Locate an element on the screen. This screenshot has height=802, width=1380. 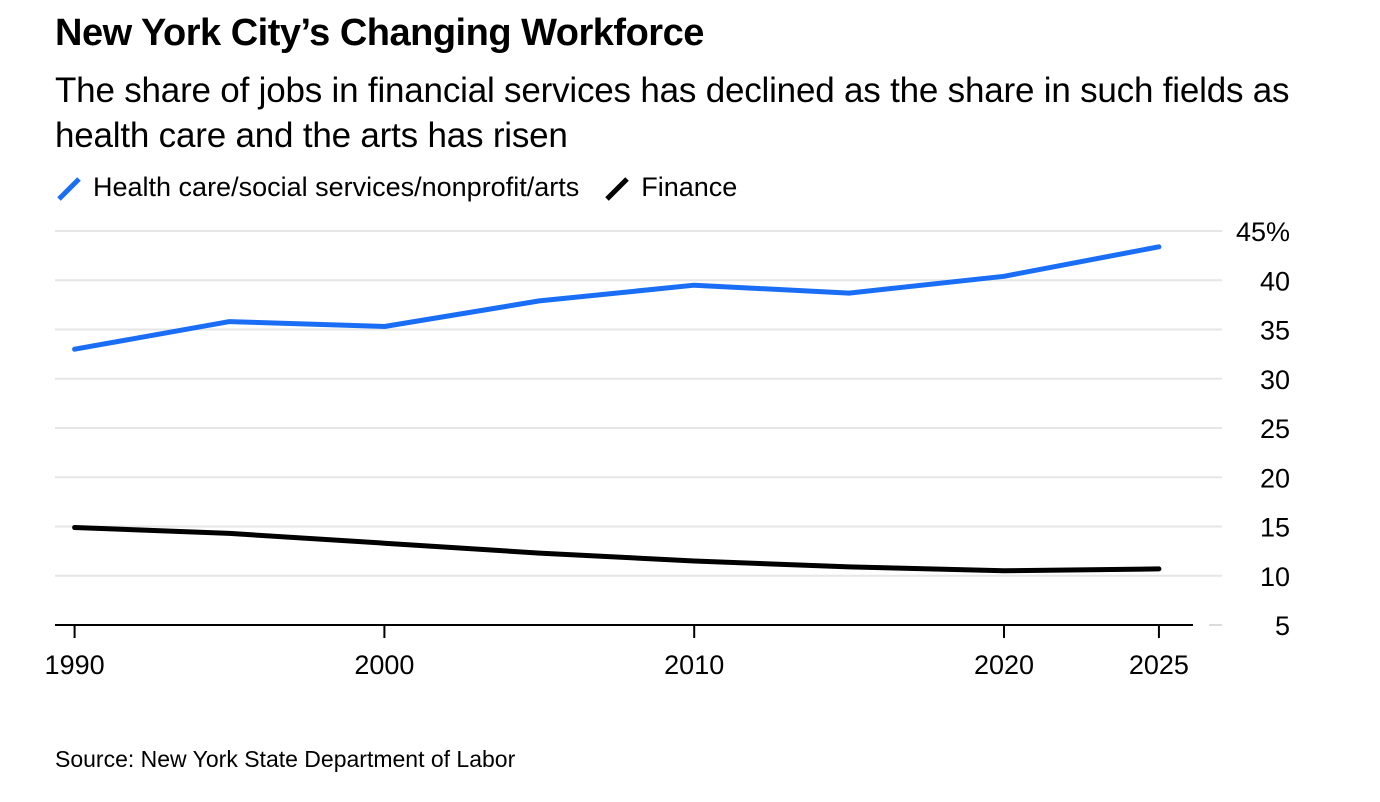
series-line-health-care is located at coordinates (617, 298).